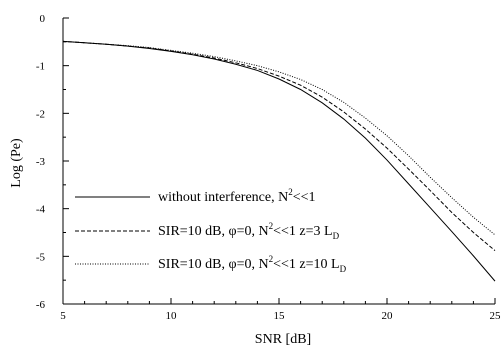 The width and height of the screenshot is (501, 347). Describe the element at coordinates (16, 163) in the screenshot. I see `y-axis-title: Log (Pe)` at that location.